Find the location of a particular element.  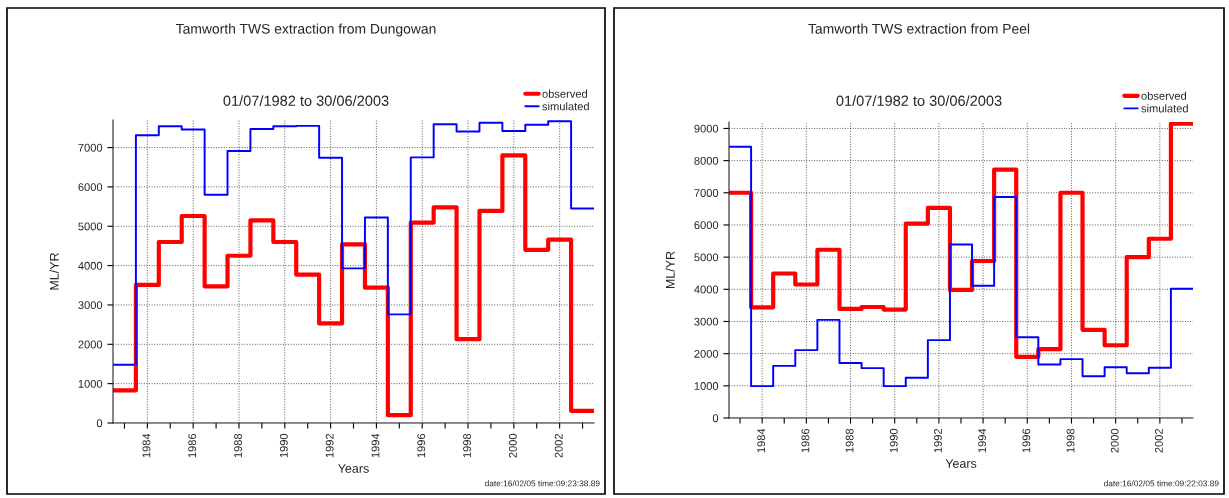

y-tick-label: 9000 is located at coordinates (706, 128).